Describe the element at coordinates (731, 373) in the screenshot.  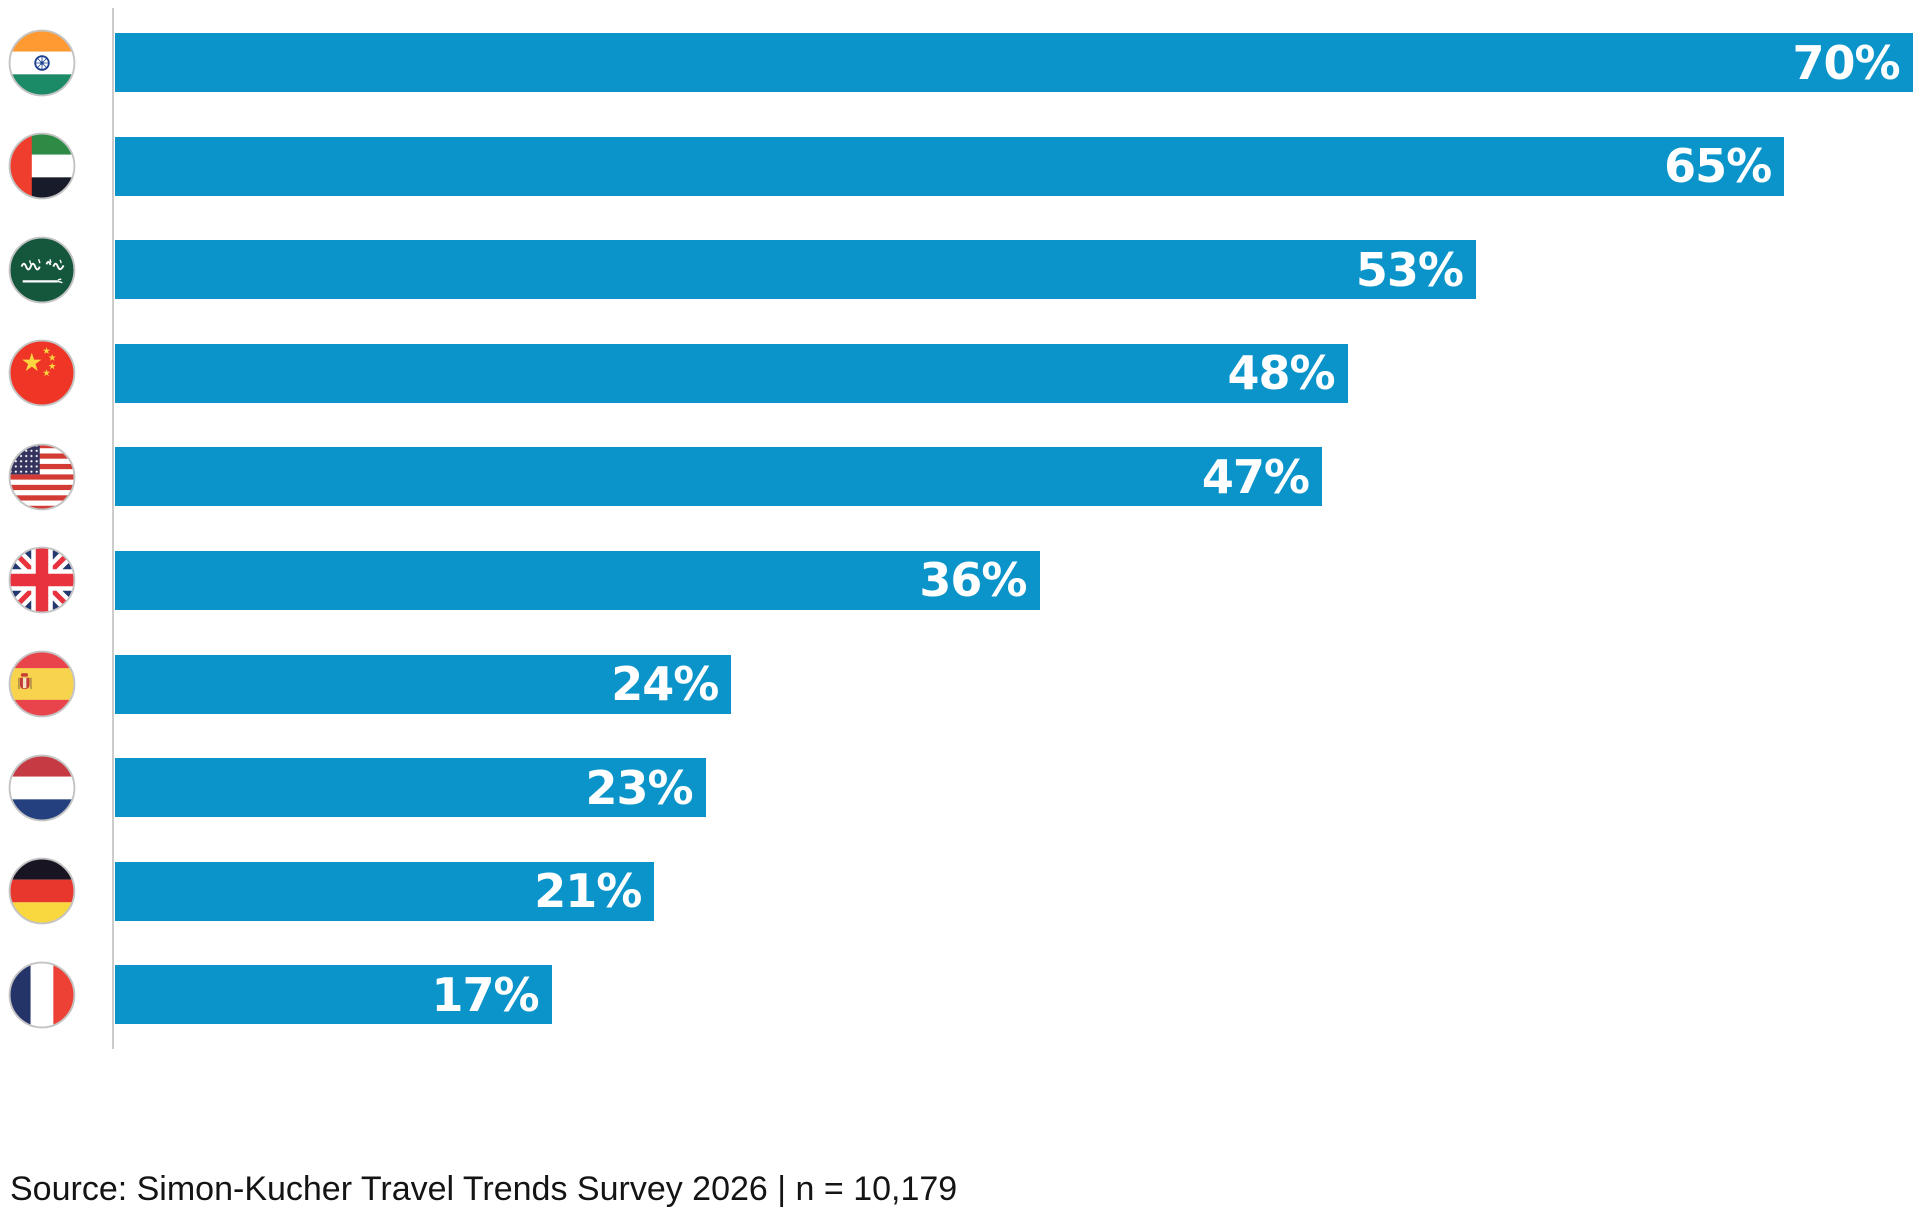
I see `bar-china: 48%` at that location.